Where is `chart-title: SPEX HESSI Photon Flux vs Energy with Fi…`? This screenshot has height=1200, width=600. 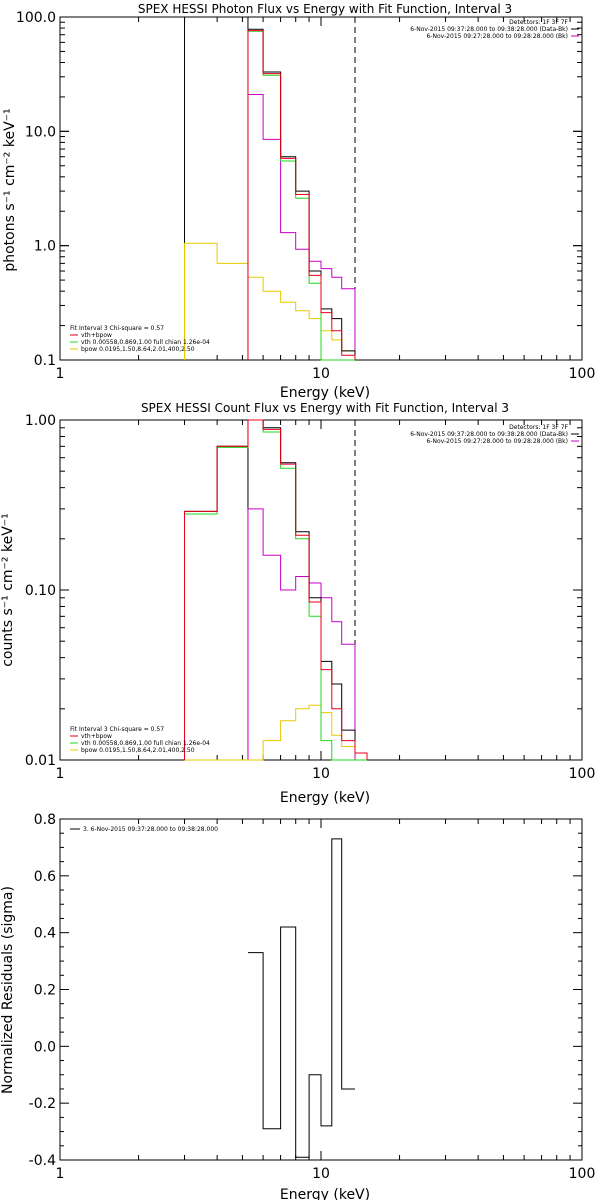
chart-title: SPEX HESSI Photon Flux vs Energy with Fi… is located at coordinates (325, 9).